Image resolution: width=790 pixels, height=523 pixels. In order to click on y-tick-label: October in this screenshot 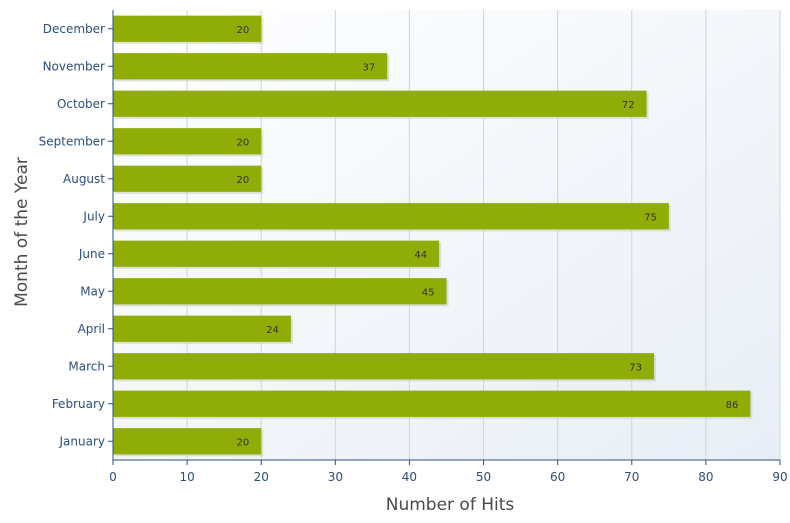, I will do `click(81, 104)`.